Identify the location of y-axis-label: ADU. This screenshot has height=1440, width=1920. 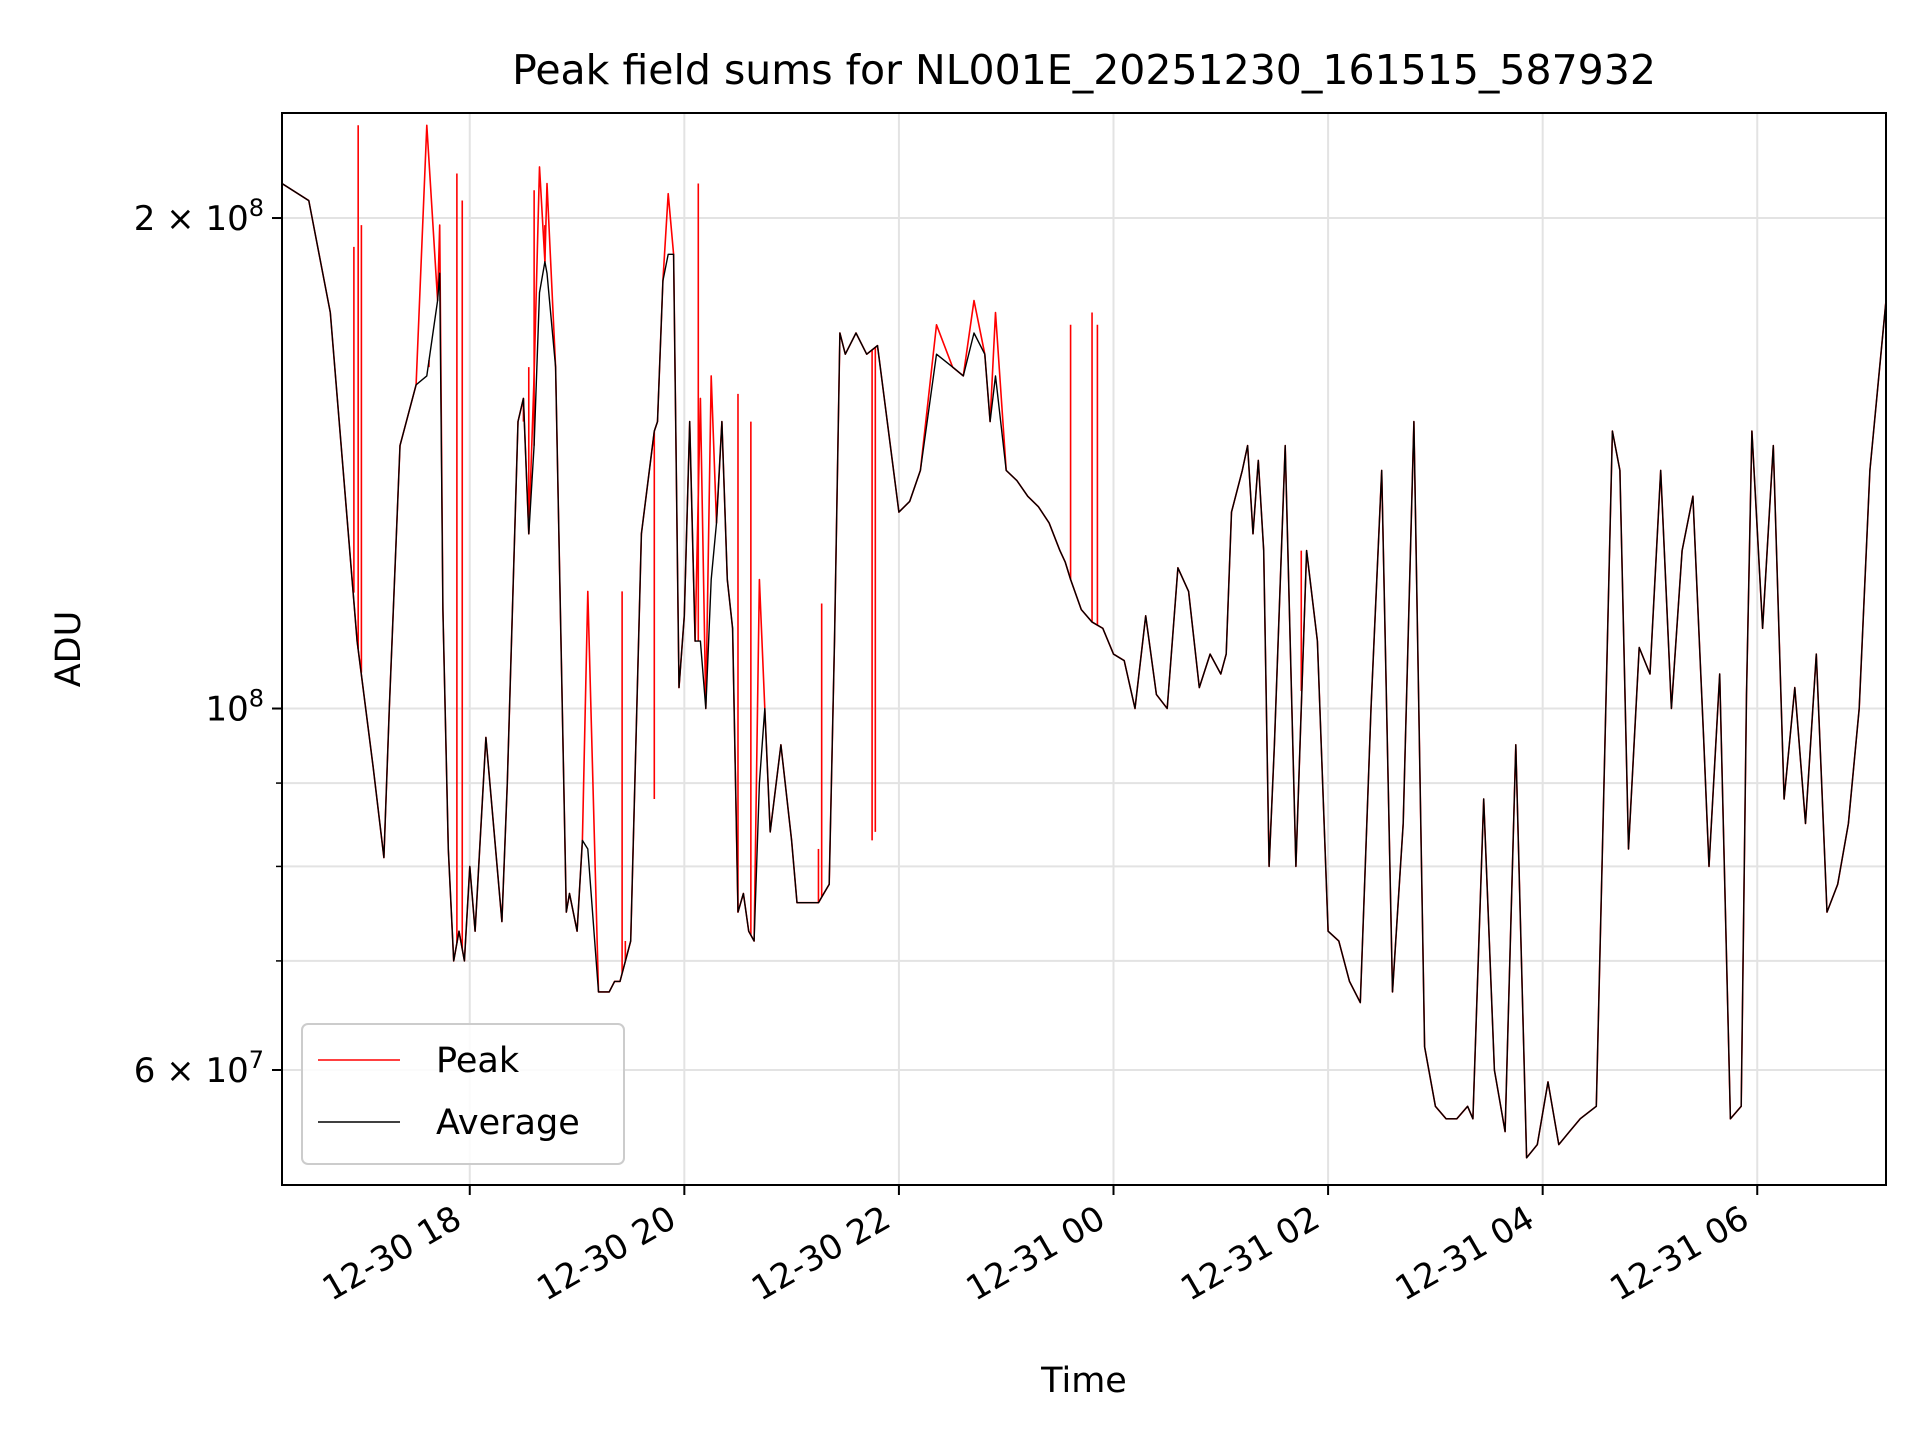
(69, 649).